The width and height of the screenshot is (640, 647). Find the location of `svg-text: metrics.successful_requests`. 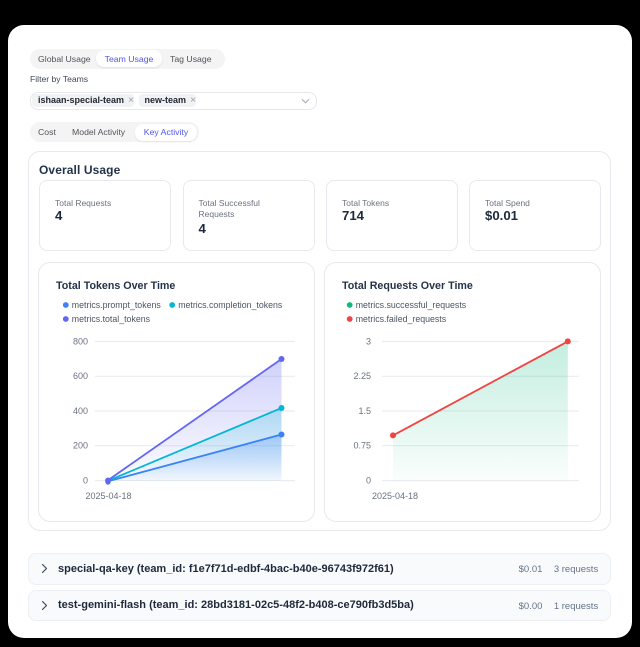

svg-text: metrics.successful_requests is located at coordinates (411, 305).